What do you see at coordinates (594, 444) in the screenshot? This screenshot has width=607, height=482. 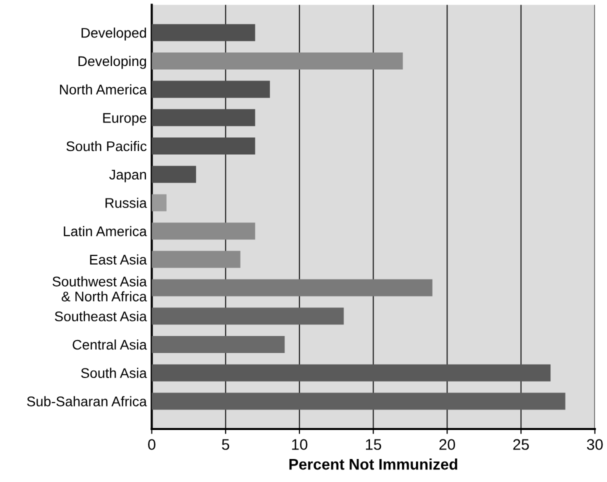 I see `x-tick-label: 30` at bounding box center [594, 444].